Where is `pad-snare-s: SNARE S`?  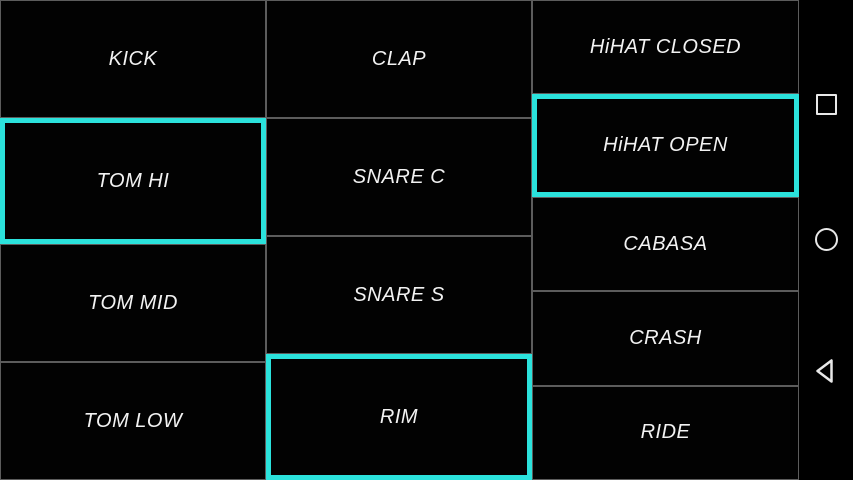
pad-snare-s: SNARE S is located at coordinates (399, 295).